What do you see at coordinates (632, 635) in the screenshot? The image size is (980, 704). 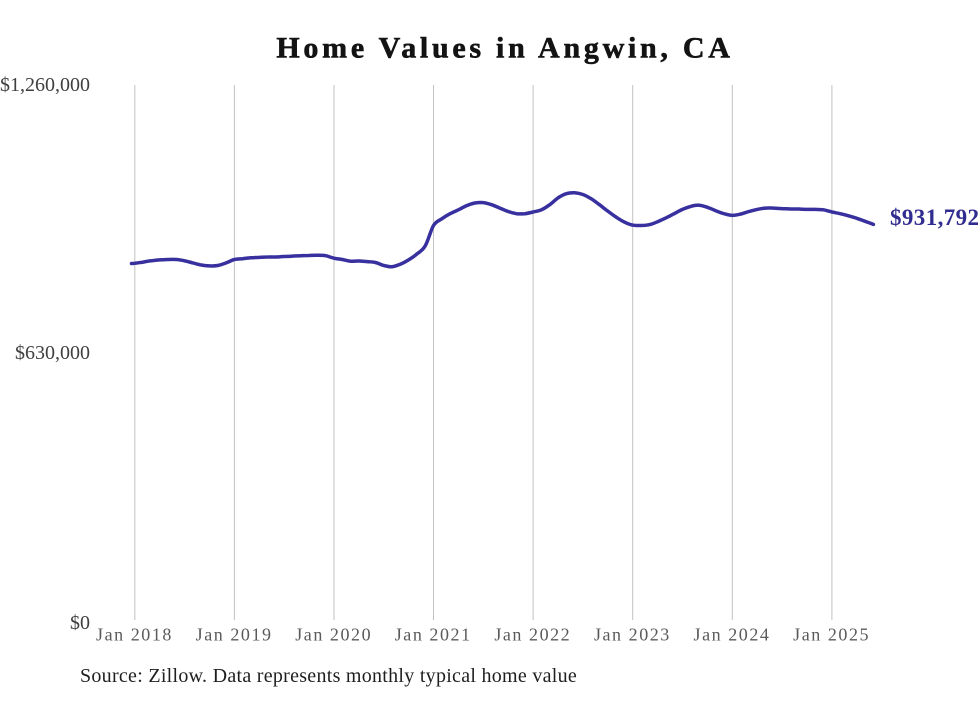 I see `svg-text: Jan 2023` at bounding box center [632, 635].